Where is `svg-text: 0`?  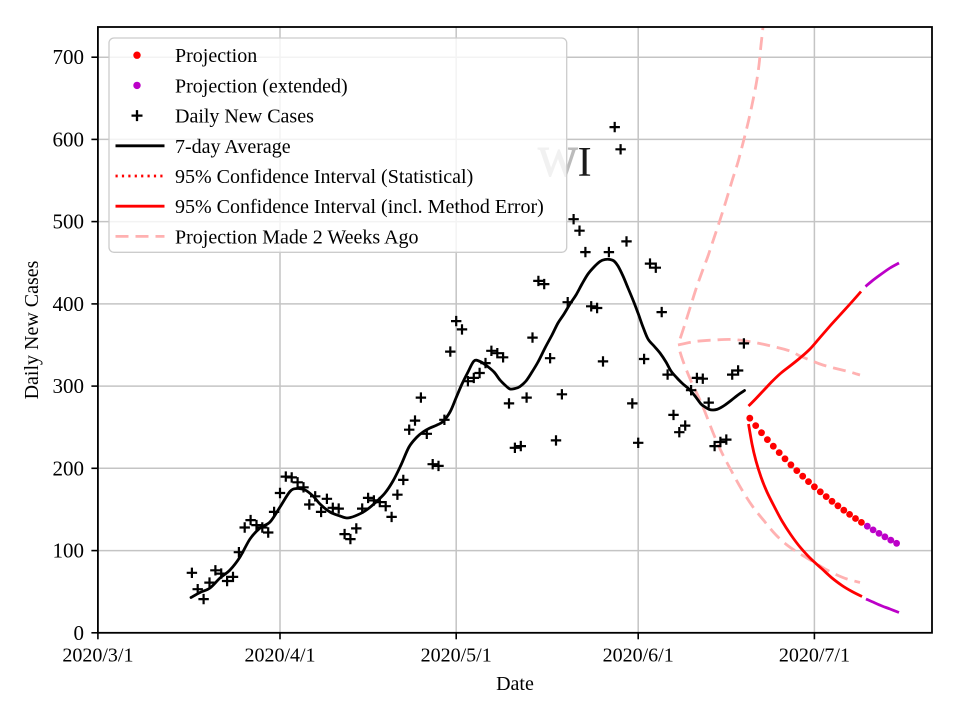 svg-text: 0 is located at coordinates (79, 633).